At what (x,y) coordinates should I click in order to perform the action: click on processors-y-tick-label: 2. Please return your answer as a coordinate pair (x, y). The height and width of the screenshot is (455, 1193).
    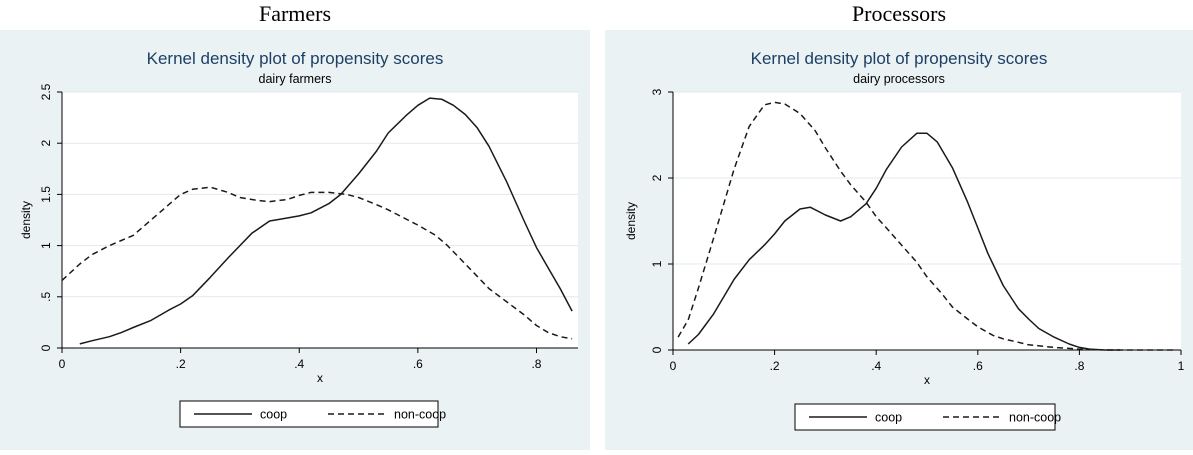
    Looking at the image, I should click on (657, 177).